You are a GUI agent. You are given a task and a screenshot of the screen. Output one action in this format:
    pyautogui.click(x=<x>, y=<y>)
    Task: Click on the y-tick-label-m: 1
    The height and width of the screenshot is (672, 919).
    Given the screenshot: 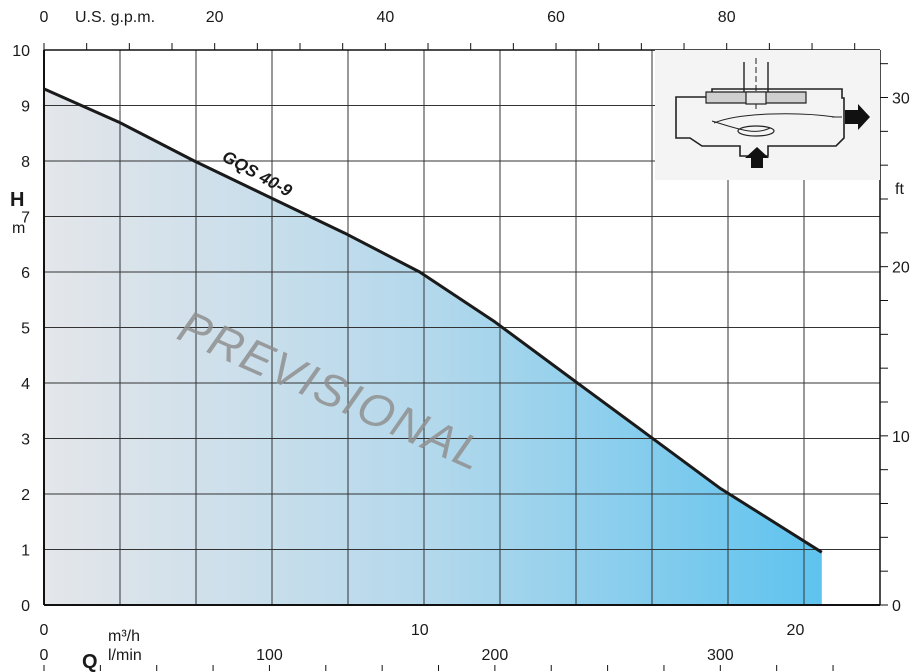 What is the action you would take?
    pyautogui.click(x=25, y=551)
    